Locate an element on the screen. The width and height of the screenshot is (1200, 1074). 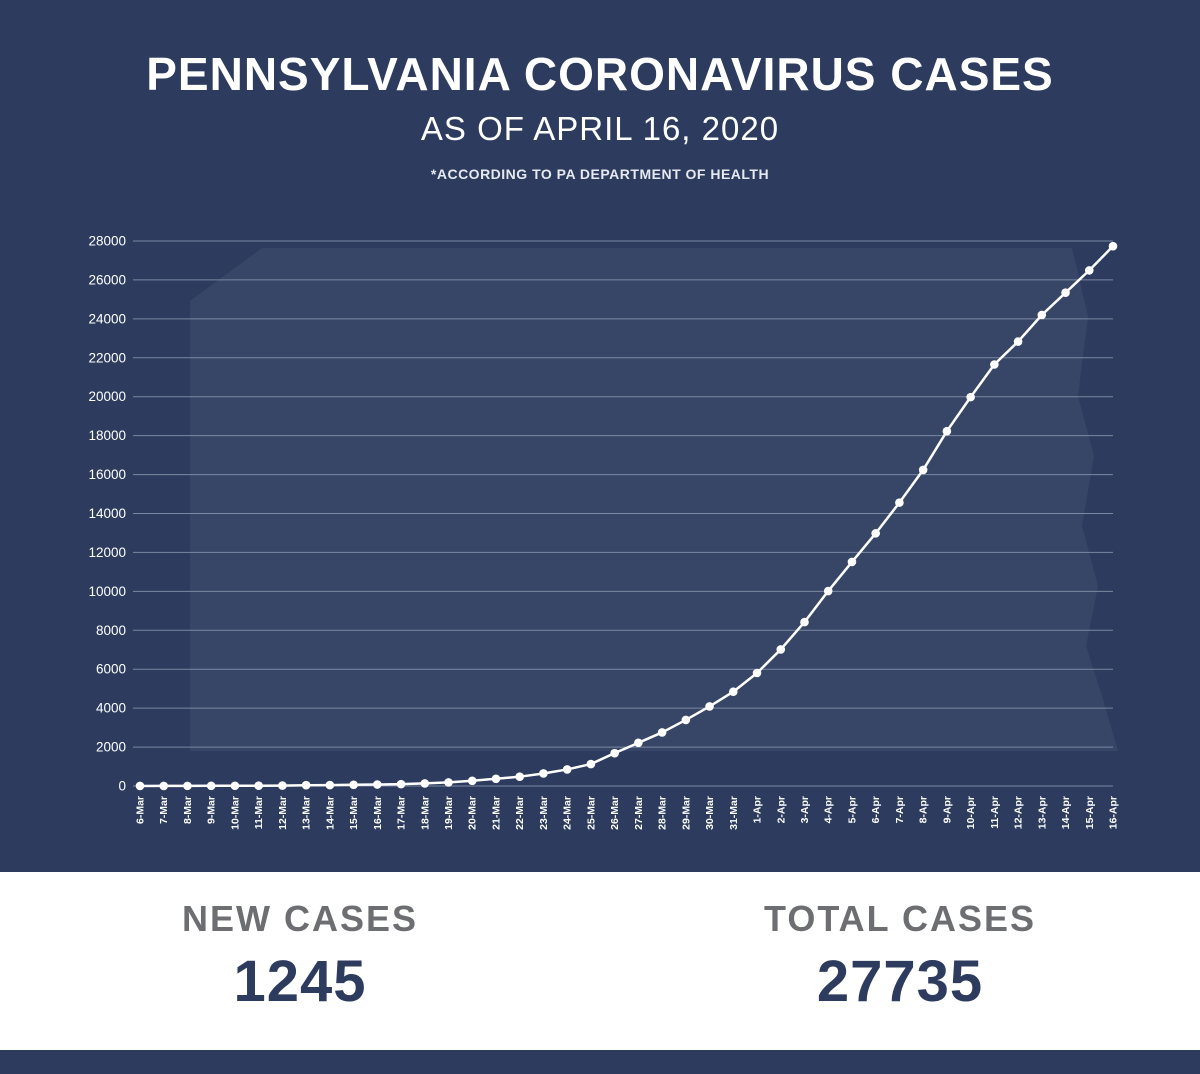
x-tick-label: 28-Mar is located at coordinates (663, 813).